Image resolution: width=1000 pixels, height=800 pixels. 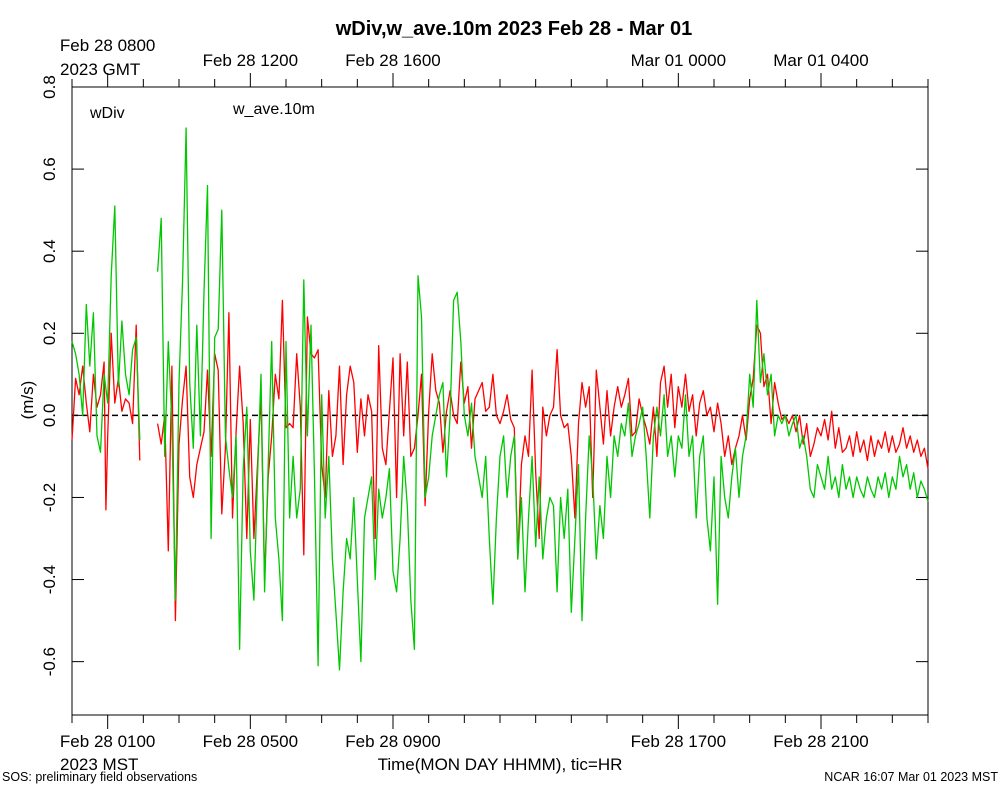 What do you see at coordinates (49, 497) in the screenshot?
I see `y-tick-label: -0.2` at bounding box center [49, 497].